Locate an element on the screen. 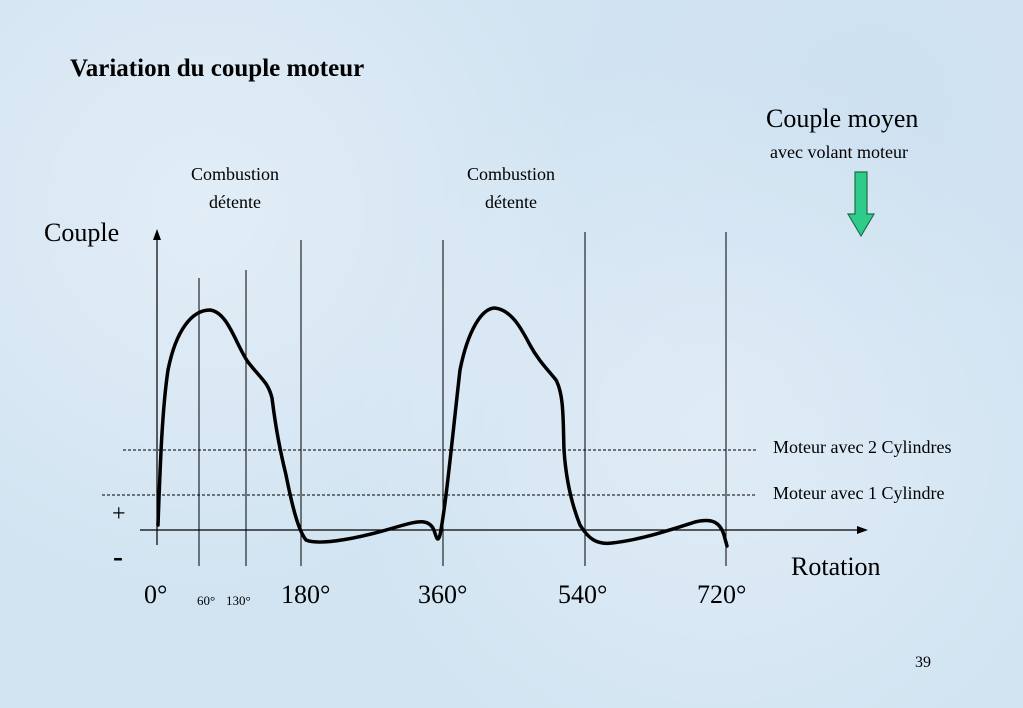  y-axis-arrow is located at coordinates (157, 234).